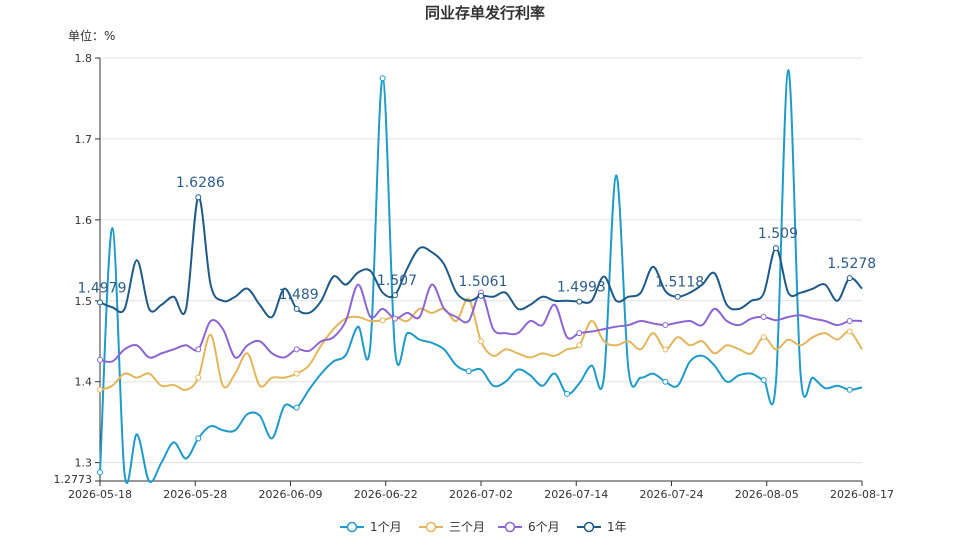 This screenshot has height=545, width=959. I want to click on unit-label: 单位：%, so click(91, 35).